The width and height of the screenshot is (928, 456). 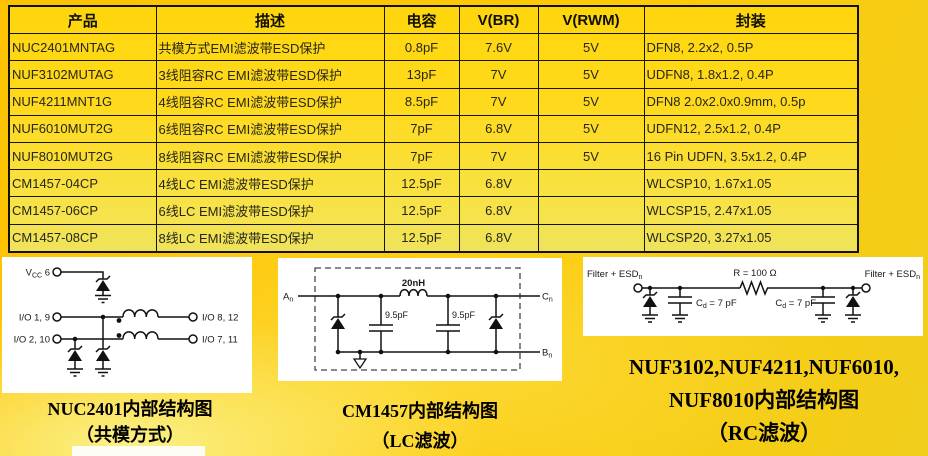 I want to click on resistor-icon, so click(x=754, y=288).